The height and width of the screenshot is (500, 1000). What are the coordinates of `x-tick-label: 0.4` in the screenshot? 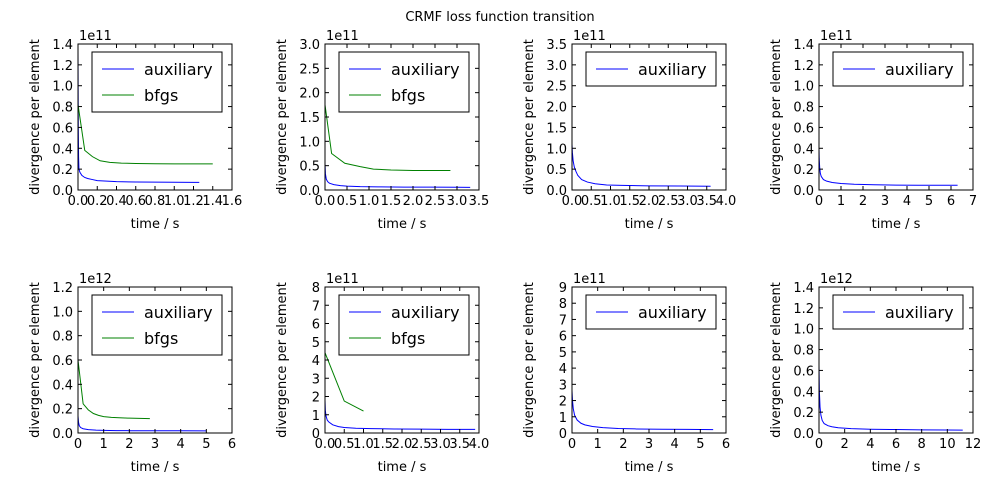 It's located at (116, 201).